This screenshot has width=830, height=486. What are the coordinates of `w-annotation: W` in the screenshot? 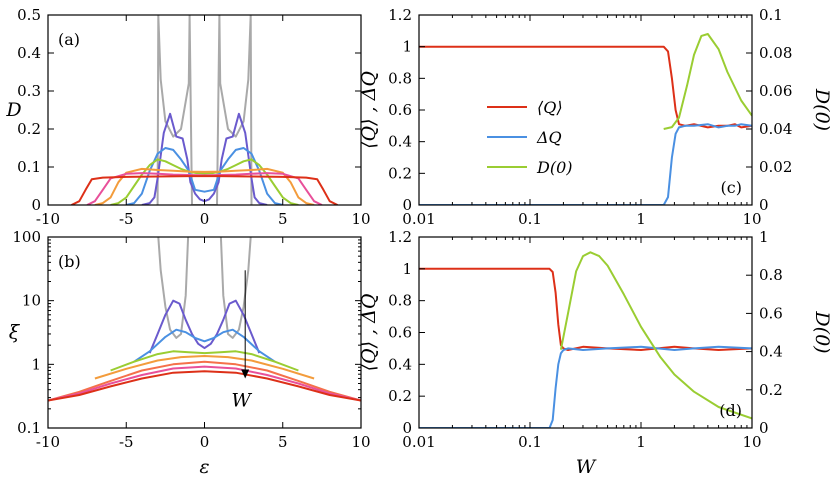 It's located at (241, 400).